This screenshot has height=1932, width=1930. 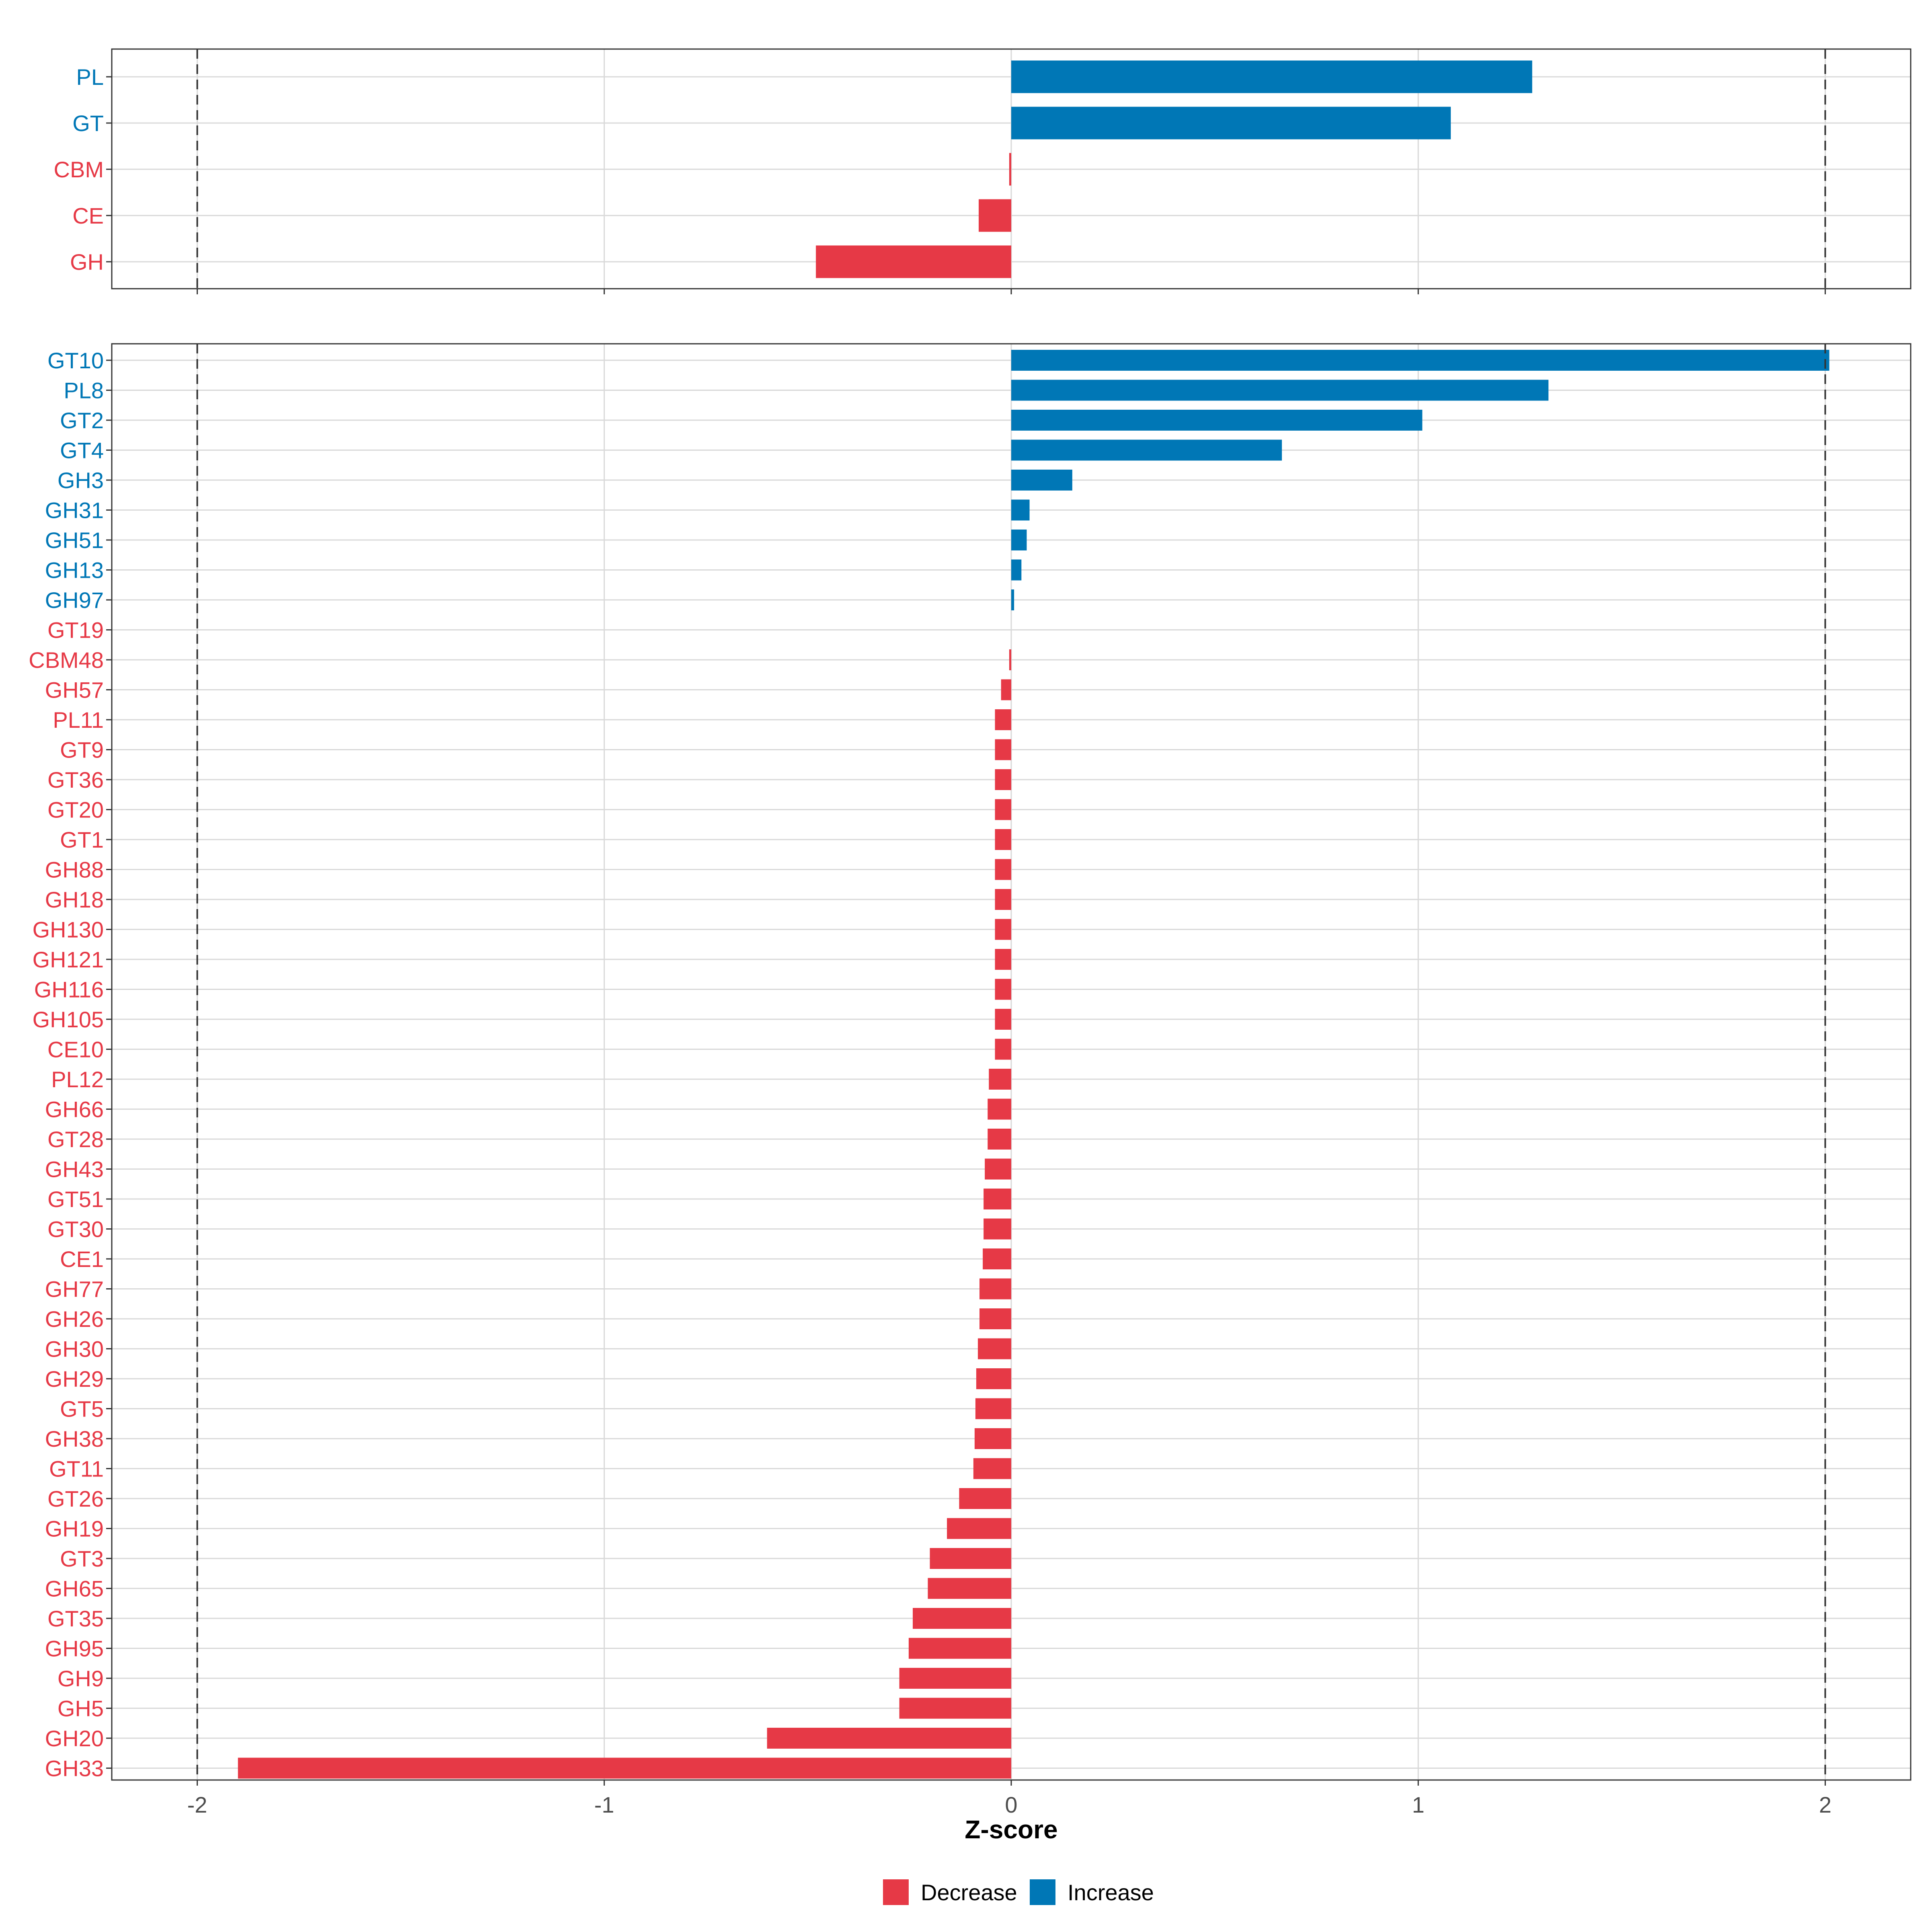 I want to click on bottom-category-label-GT5: GT5, so click(x=82, y=1409).